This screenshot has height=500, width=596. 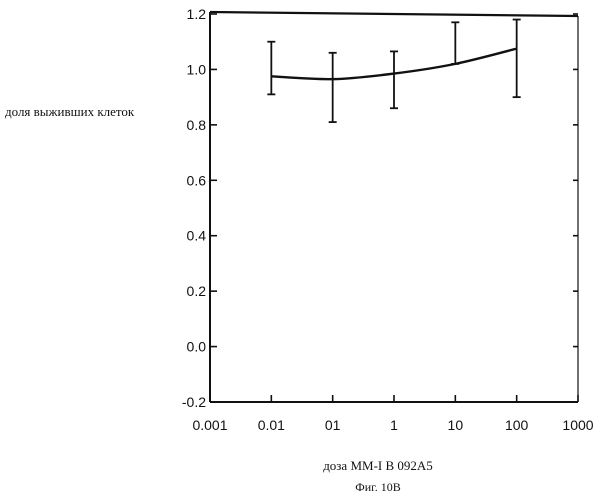 I want to click on x-tick-label: 1, so click(x=394, y=425).